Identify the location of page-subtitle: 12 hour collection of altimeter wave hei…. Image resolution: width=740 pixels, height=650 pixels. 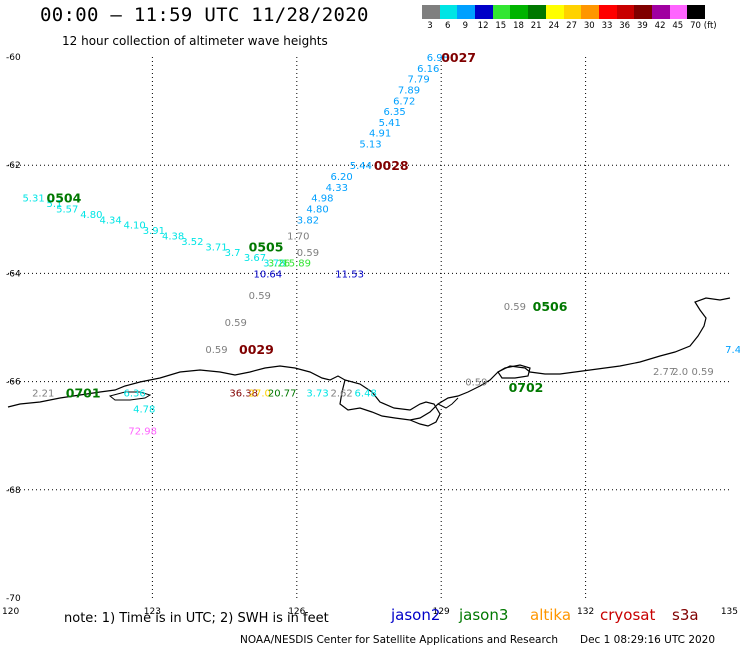
(195, 41).